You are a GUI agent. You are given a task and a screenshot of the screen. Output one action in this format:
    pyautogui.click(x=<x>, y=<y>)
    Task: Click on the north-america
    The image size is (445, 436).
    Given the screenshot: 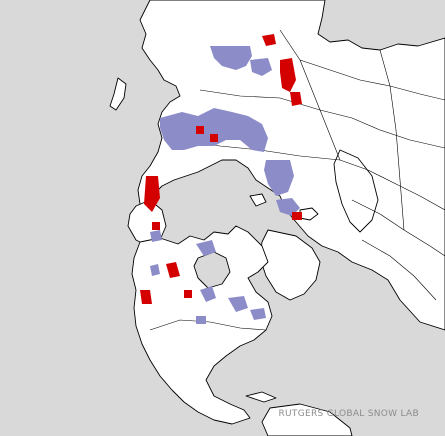 What is the action you would take?
    pyautogui.click(x=202, y=325)
    